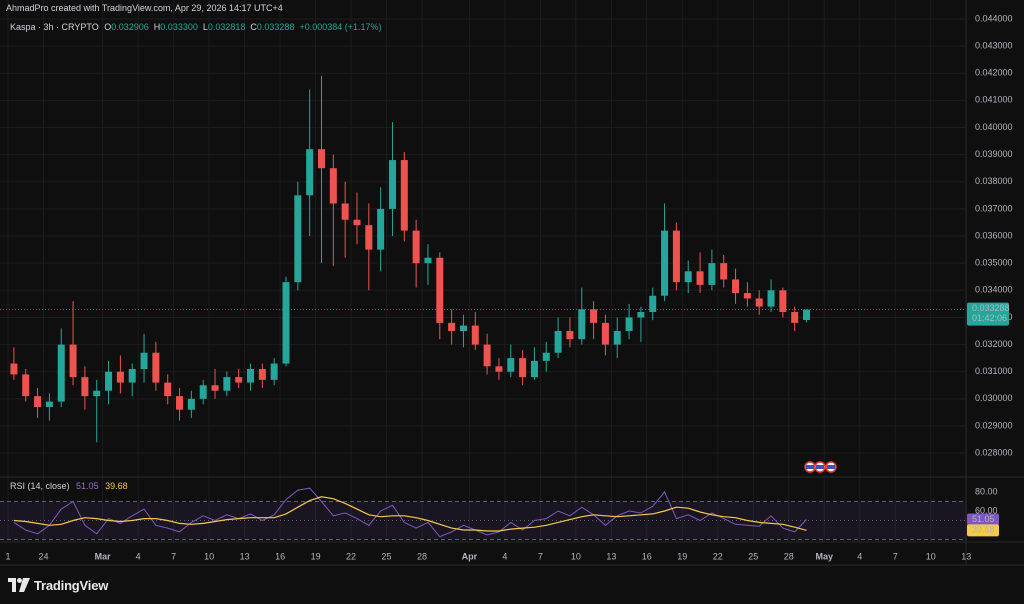 This screenshot has height=604, width=1024. What do you see at coordinates (994, 452) in the screenshot?
I see `y-tick-label: 0.028000` at bounding box center [994, 452].